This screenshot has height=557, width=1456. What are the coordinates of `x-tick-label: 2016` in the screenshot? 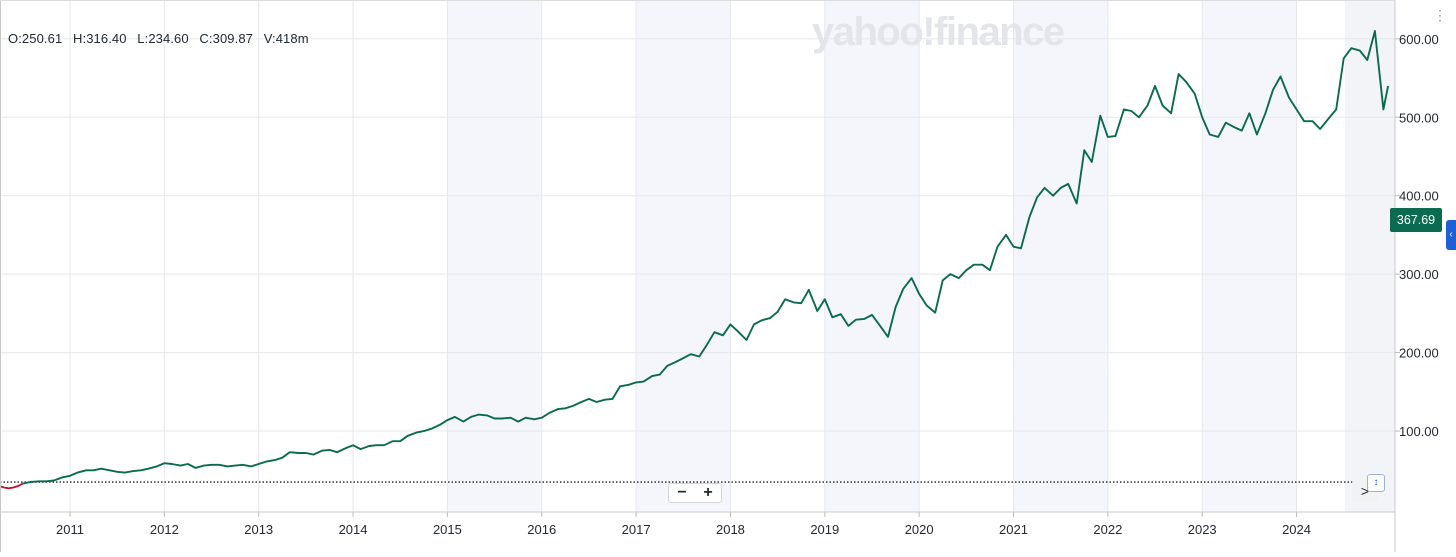 It's located at (541, 529).